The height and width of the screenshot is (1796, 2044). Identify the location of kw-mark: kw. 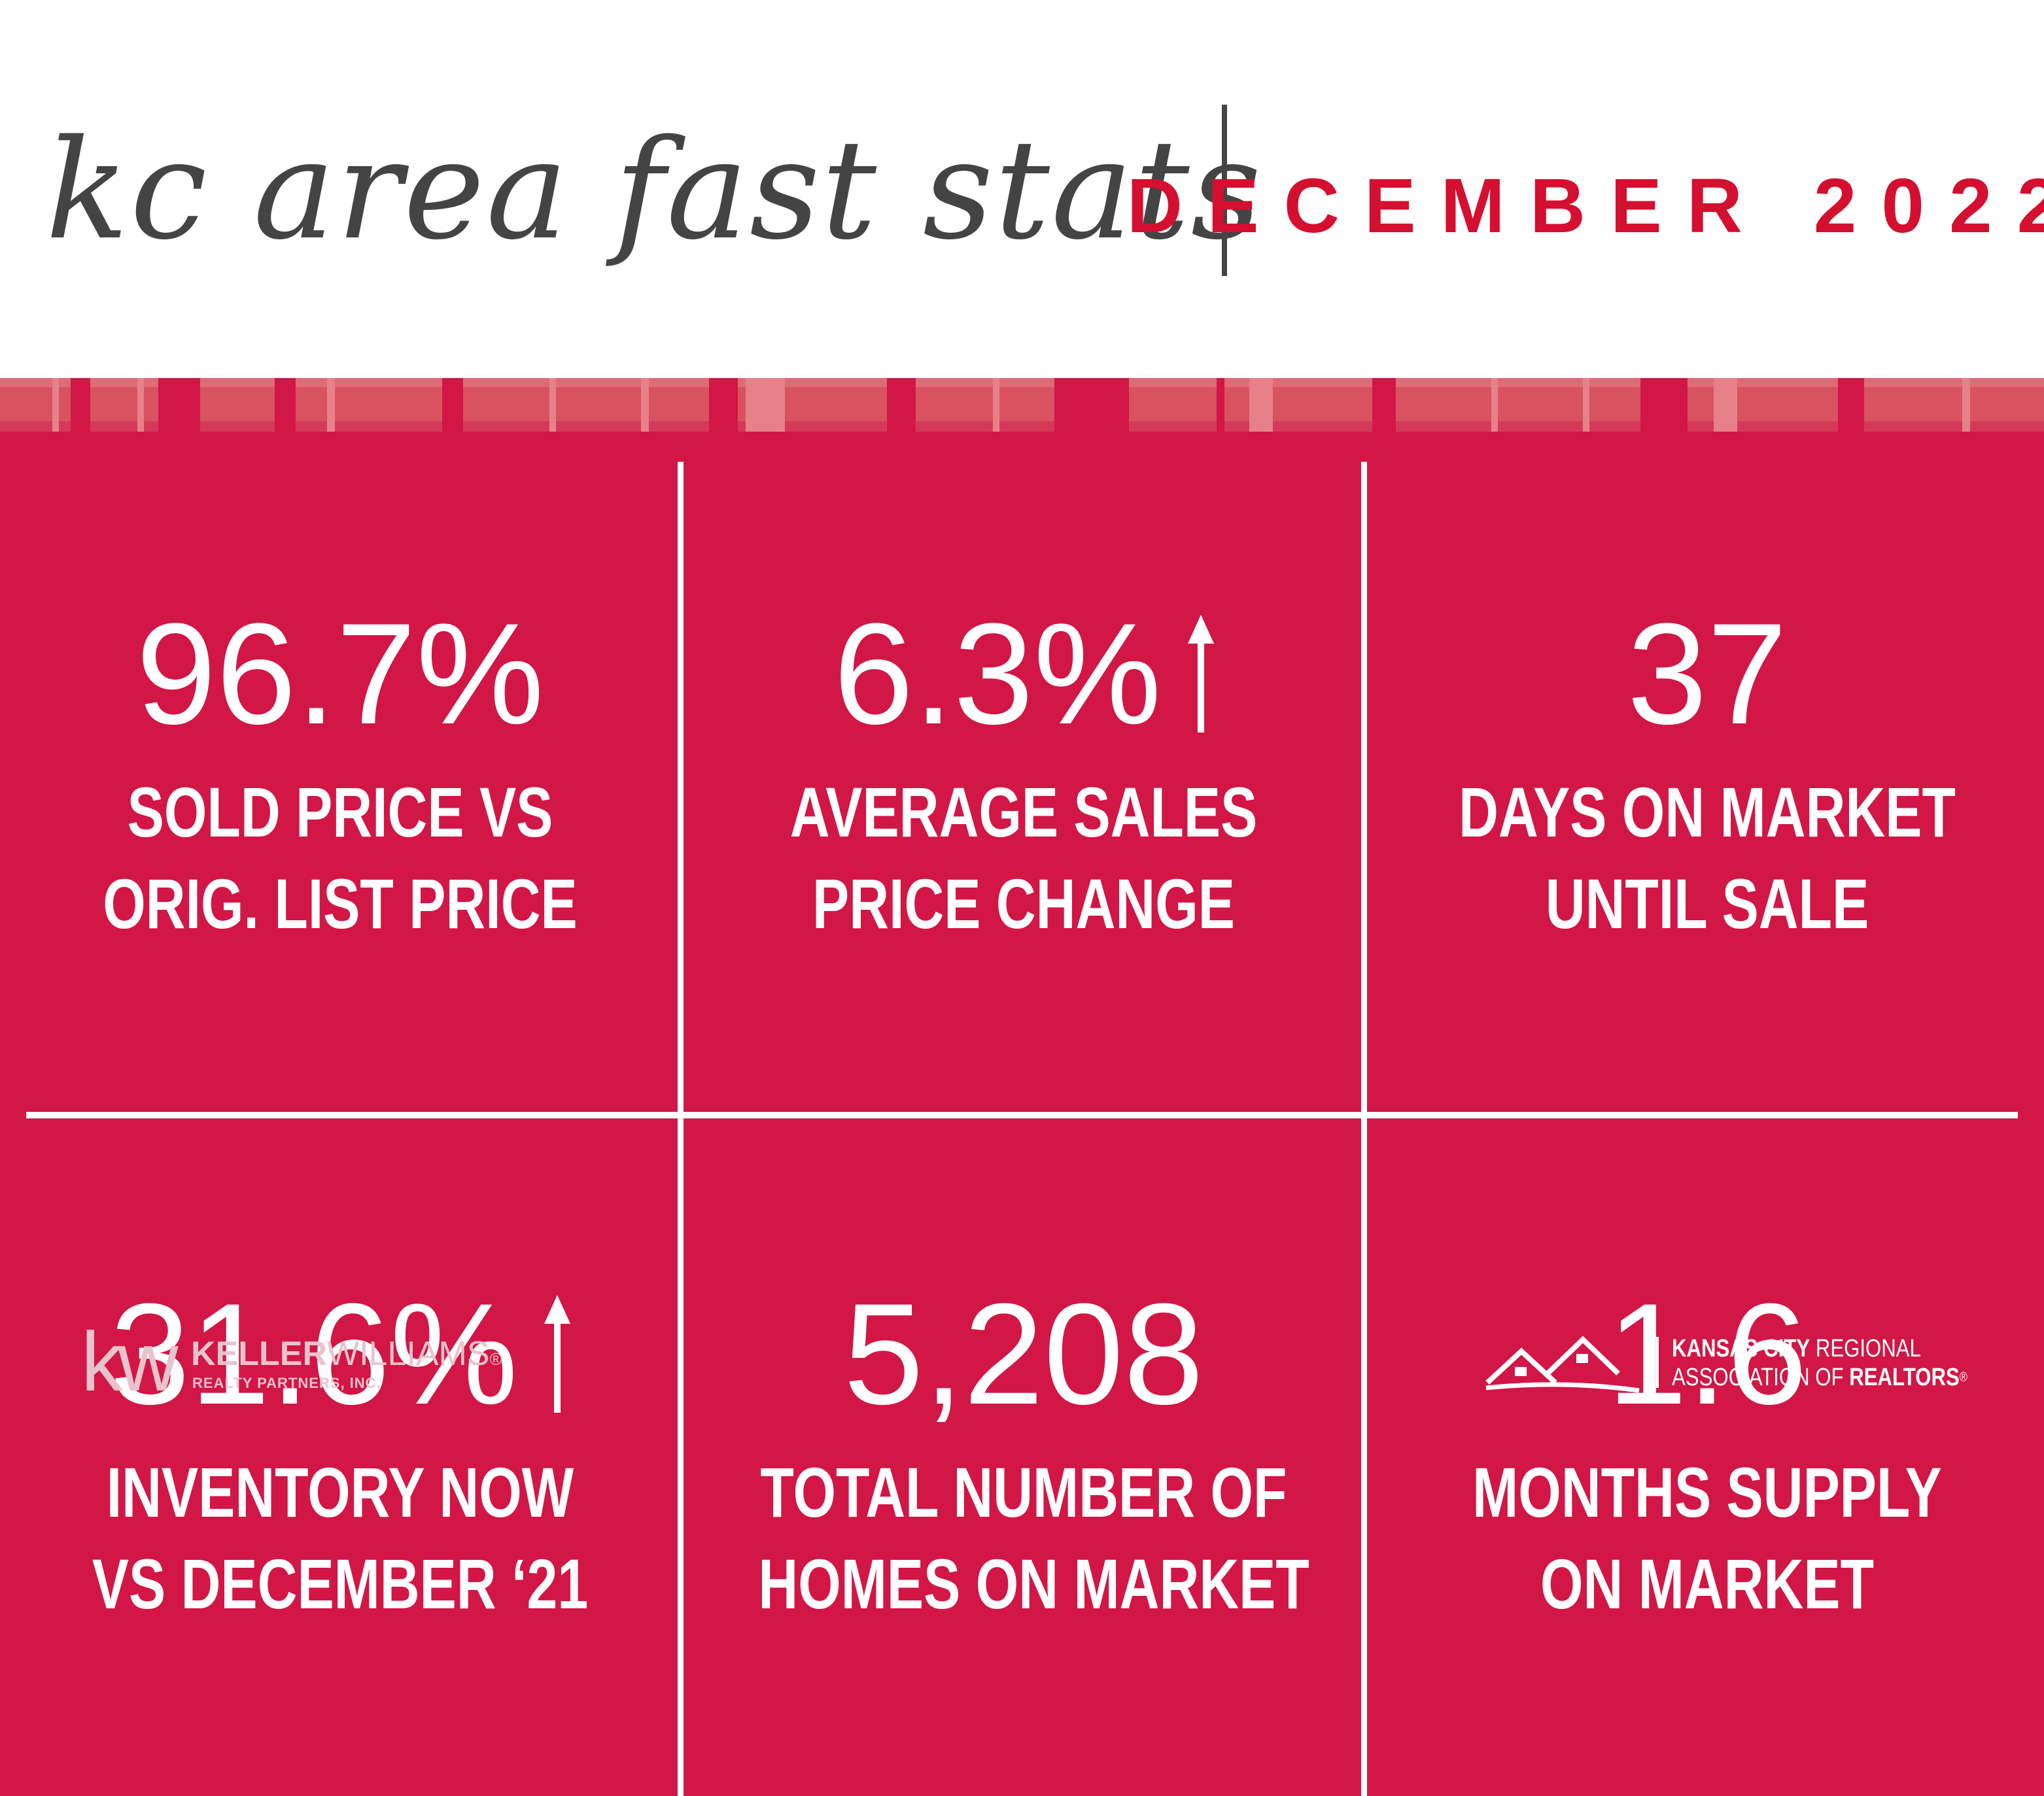
(129, 1362).